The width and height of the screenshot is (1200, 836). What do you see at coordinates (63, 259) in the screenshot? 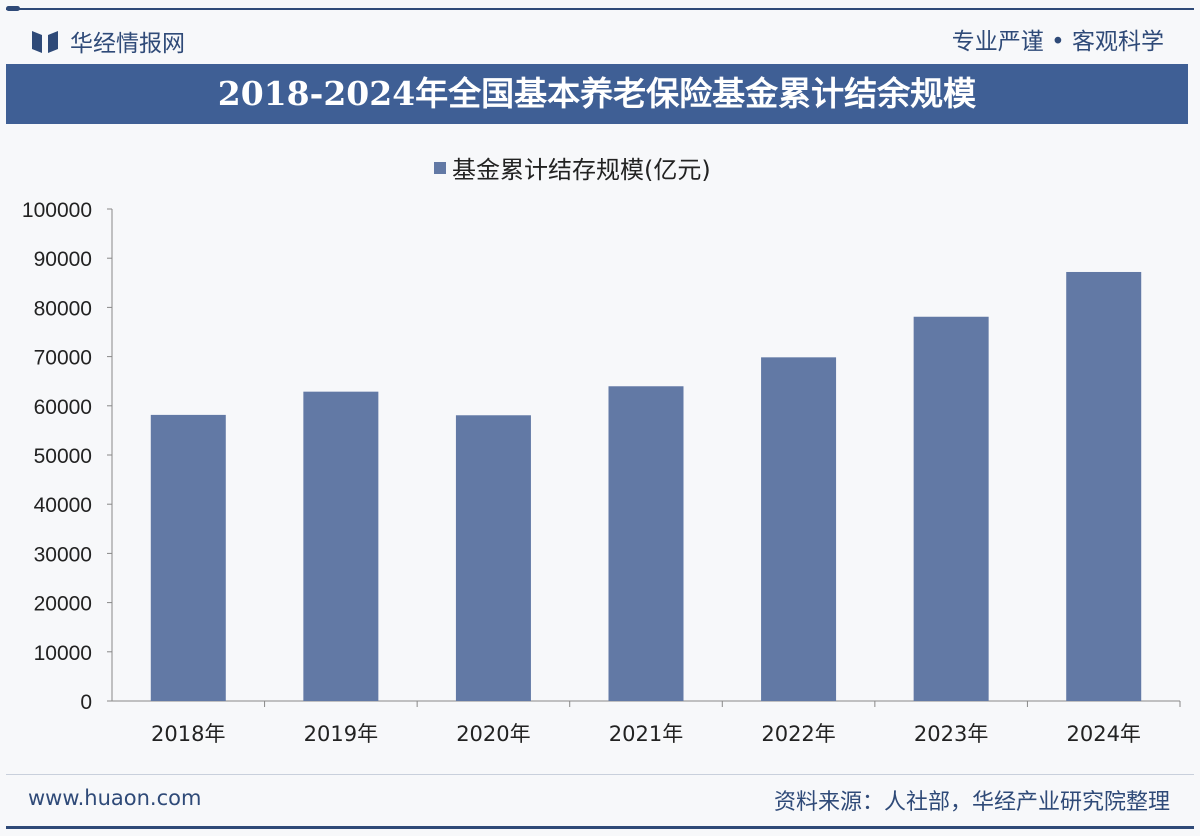
I see `y-tick-label: 90000` at bounding box center [63, 259].